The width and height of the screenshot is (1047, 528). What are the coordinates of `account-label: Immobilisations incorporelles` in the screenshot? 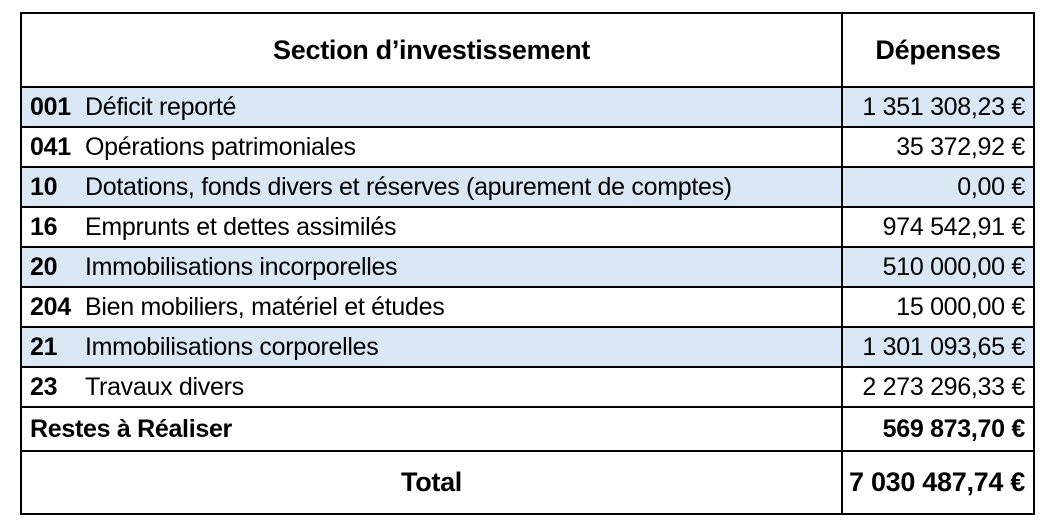 It's located at (241, 266).